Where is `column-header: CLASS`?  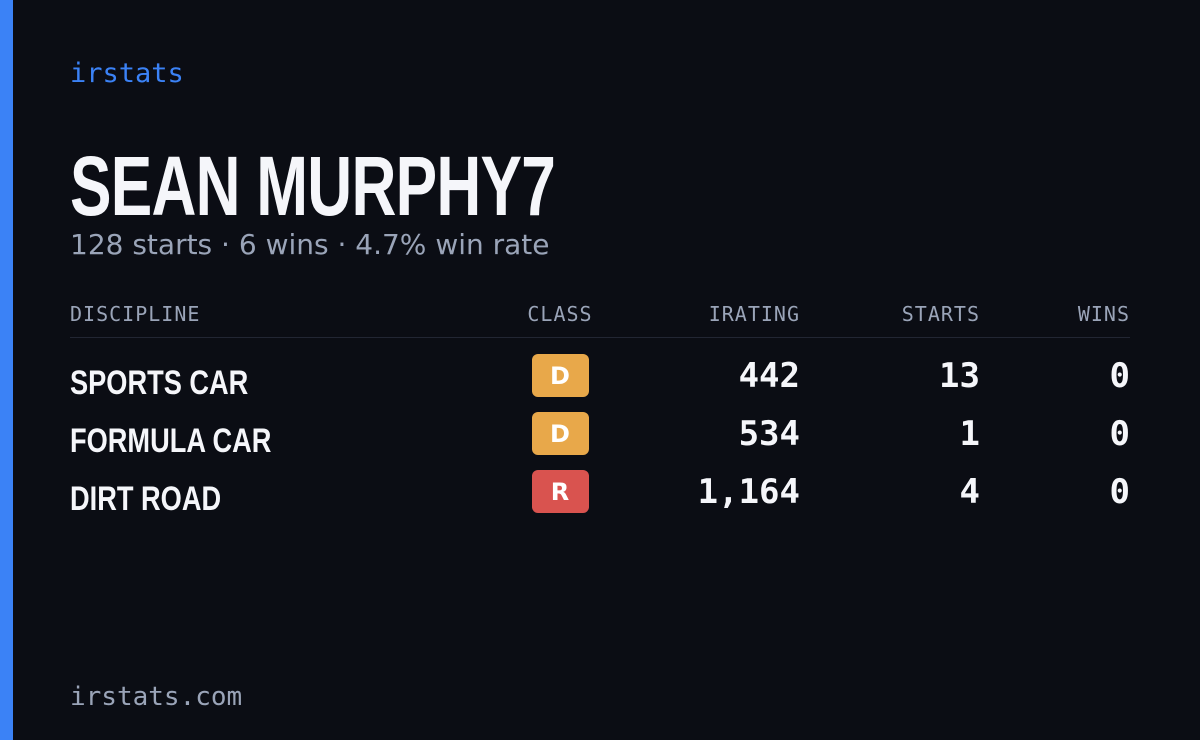
column-header: CLASS is located at coordinates (560, 314).